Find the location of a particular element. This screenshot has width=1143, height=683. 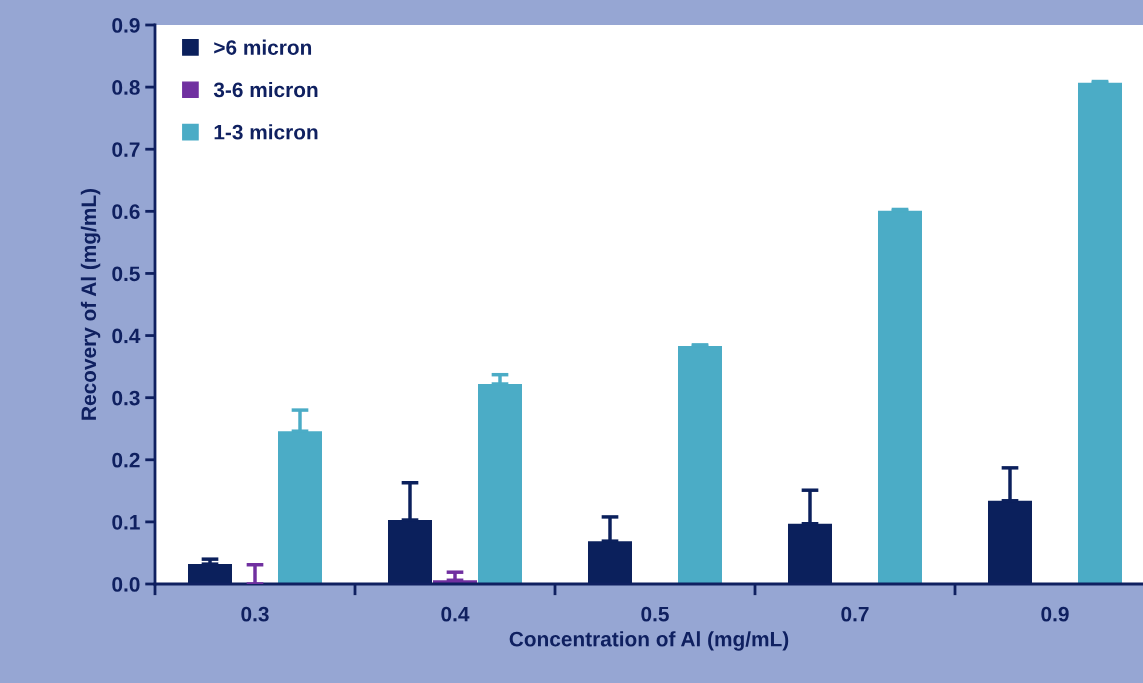

y-tick-label: 0.4 is located at coordinates (126, 336).